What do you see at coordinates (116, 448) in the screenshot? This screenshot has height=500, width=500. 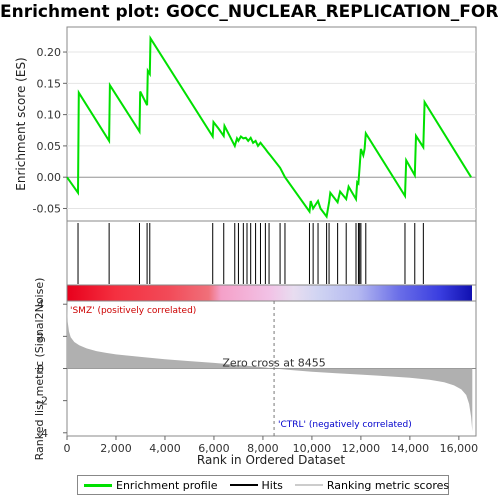 I see `x-tick-label: 2,000` at bounding box center [116, 448].